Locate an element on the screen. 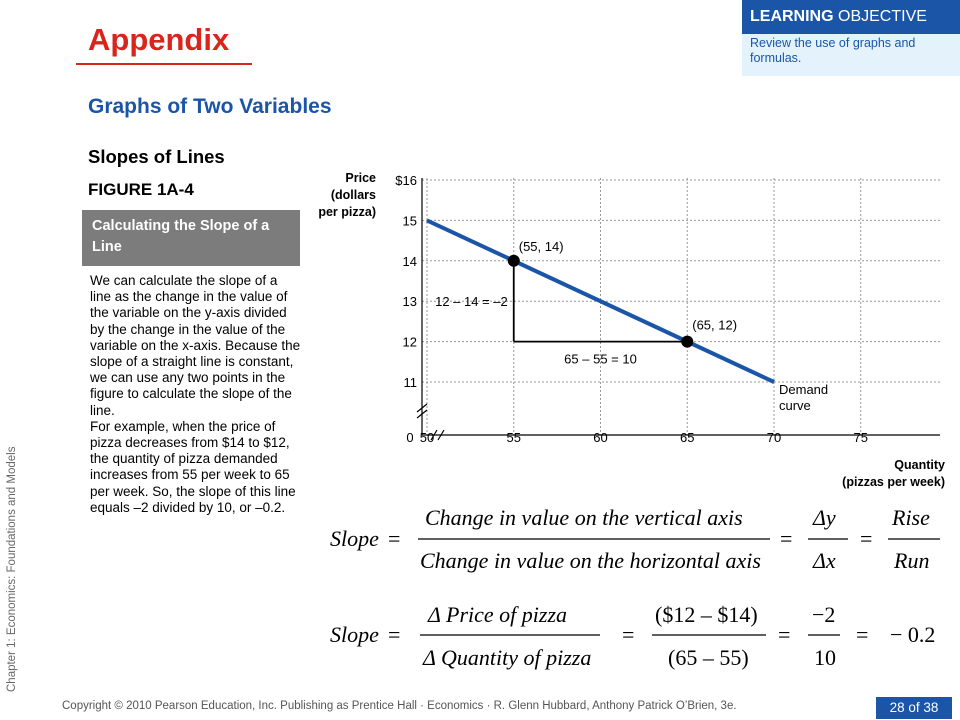  formula1-run: Run is located at coordinates (911, 560).